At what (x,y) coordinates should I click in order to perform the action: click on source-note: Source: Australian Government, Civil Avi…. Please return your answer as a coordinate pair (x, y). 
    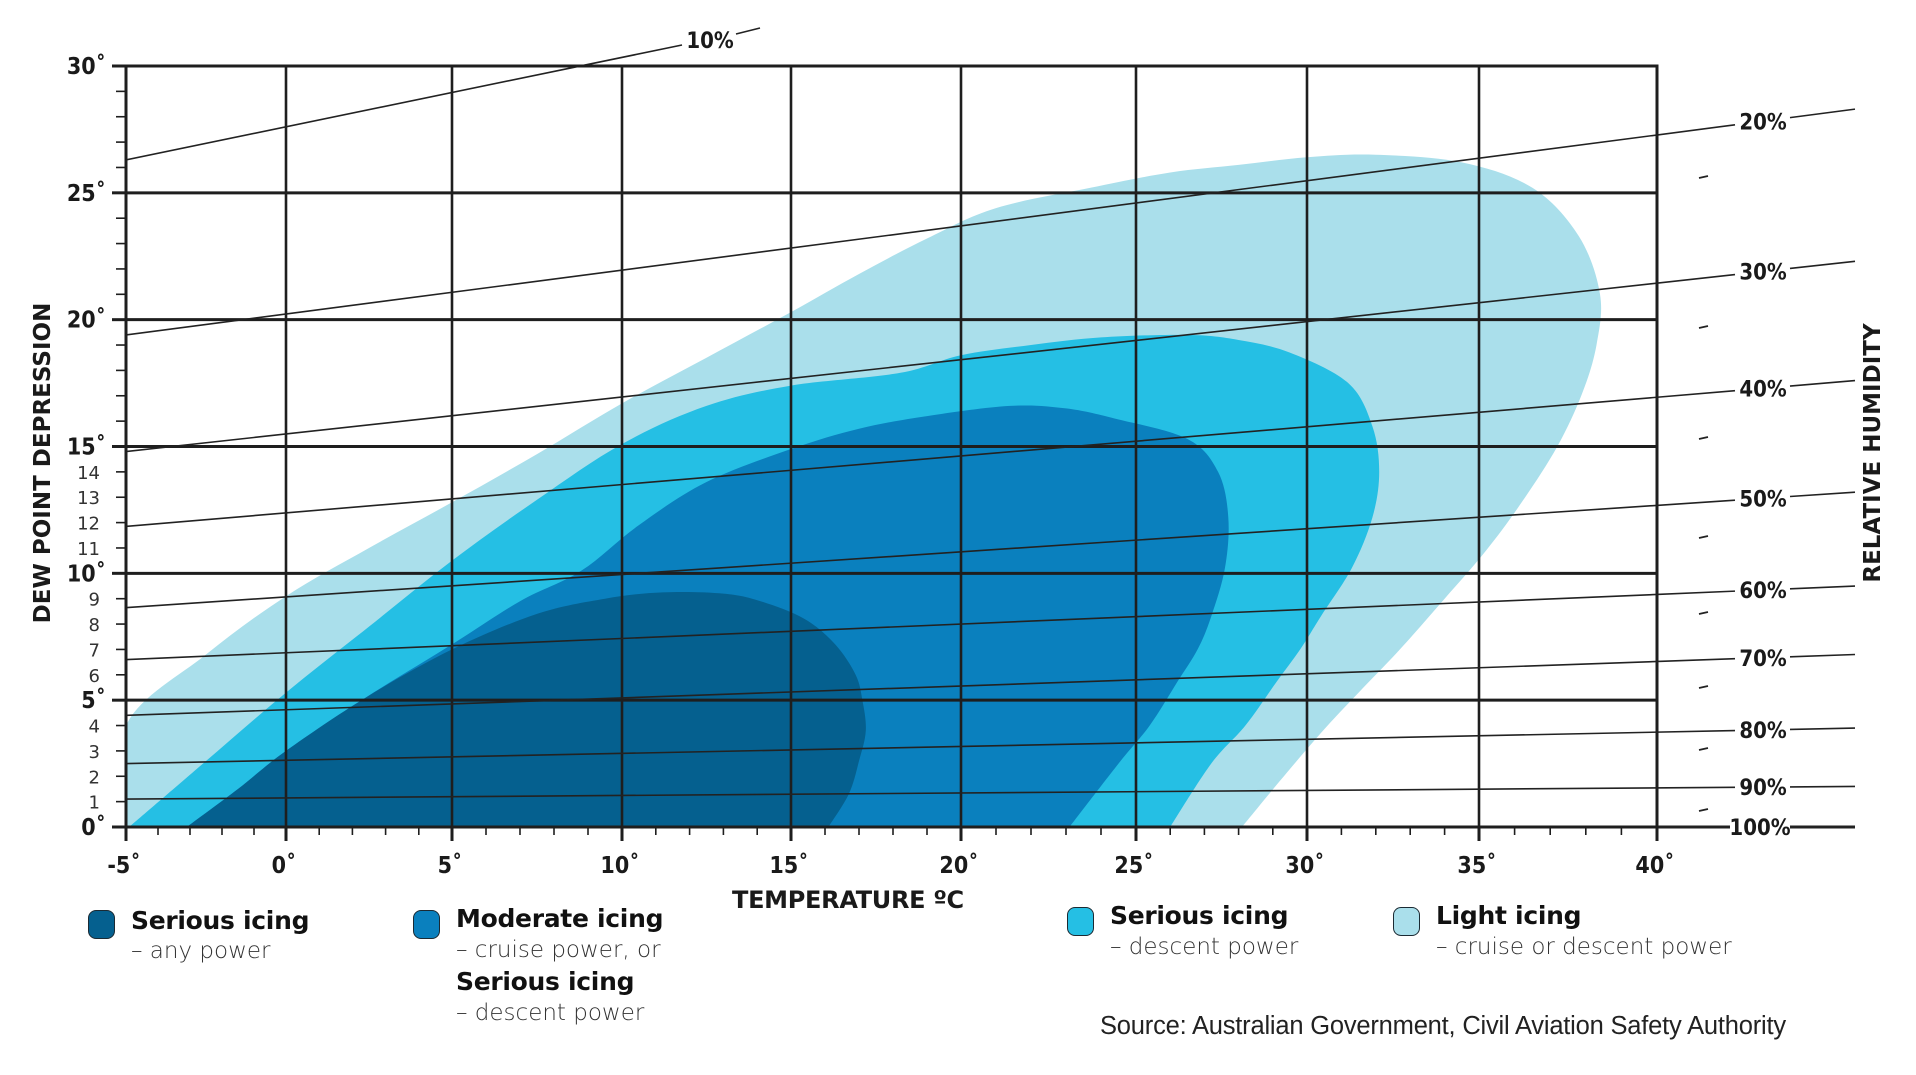
    Looking at the image, I should click on (1443, 1026).